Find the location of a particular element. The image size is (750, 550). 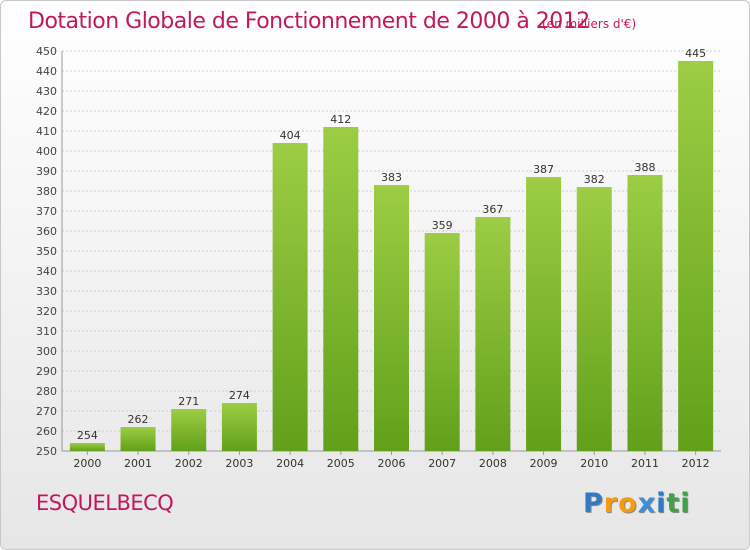

y-tick-label: 290 is located at coordinates (46, 371).